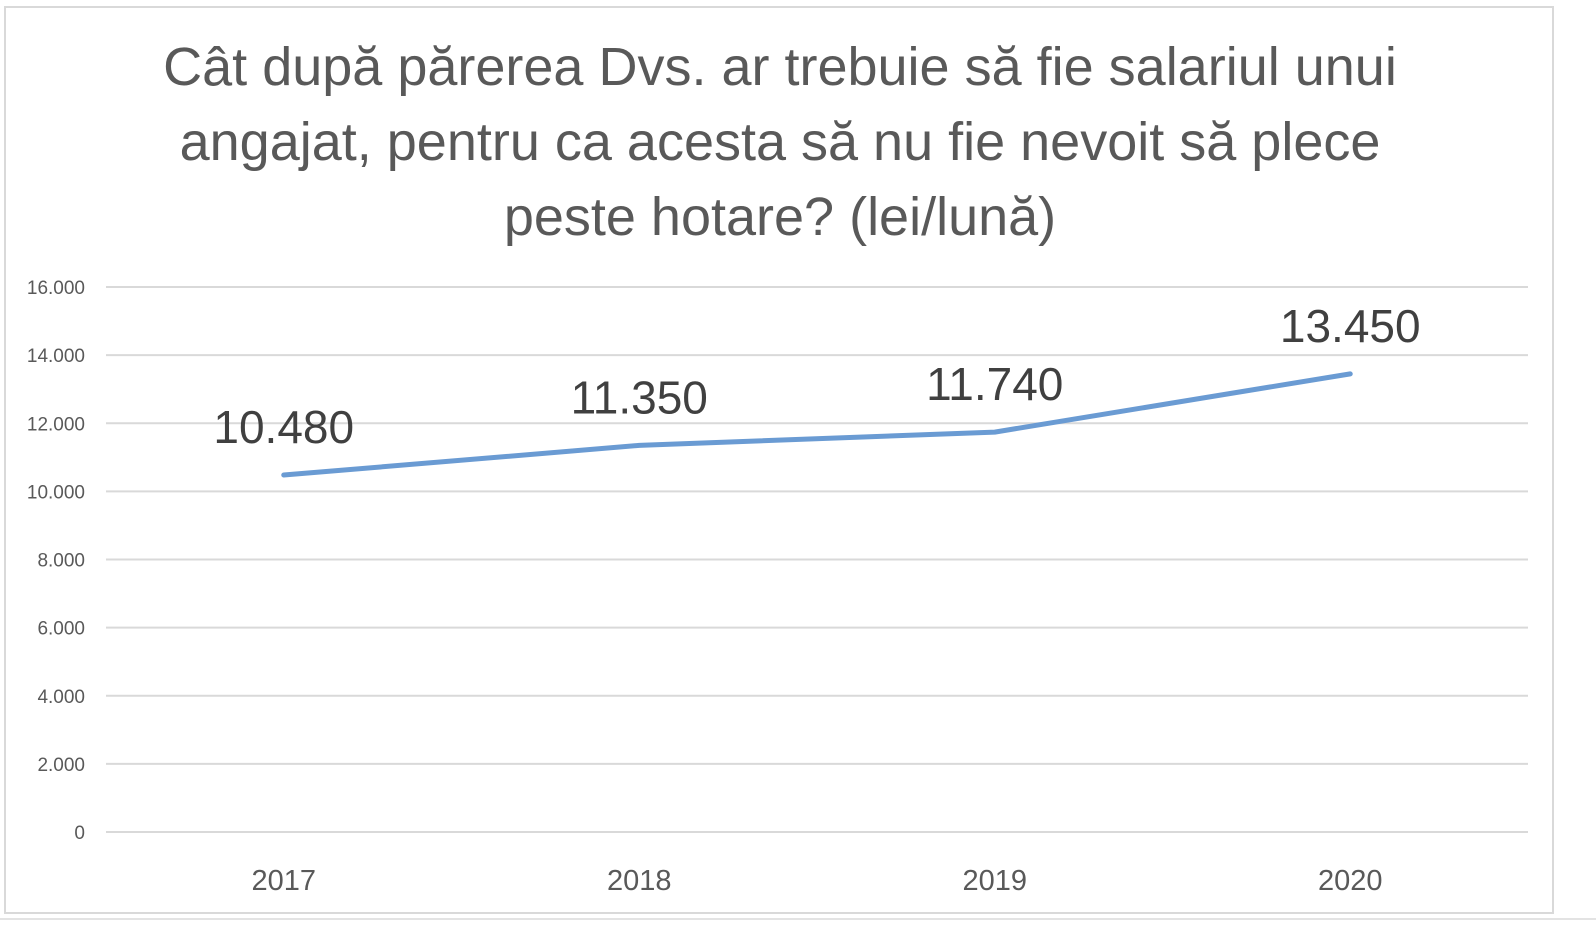 The height and width of the screenshot is (944, 1596). Describe the element at coordinates (1350, 326) in the screenshot. I see `data-label: 13.450` at that location.